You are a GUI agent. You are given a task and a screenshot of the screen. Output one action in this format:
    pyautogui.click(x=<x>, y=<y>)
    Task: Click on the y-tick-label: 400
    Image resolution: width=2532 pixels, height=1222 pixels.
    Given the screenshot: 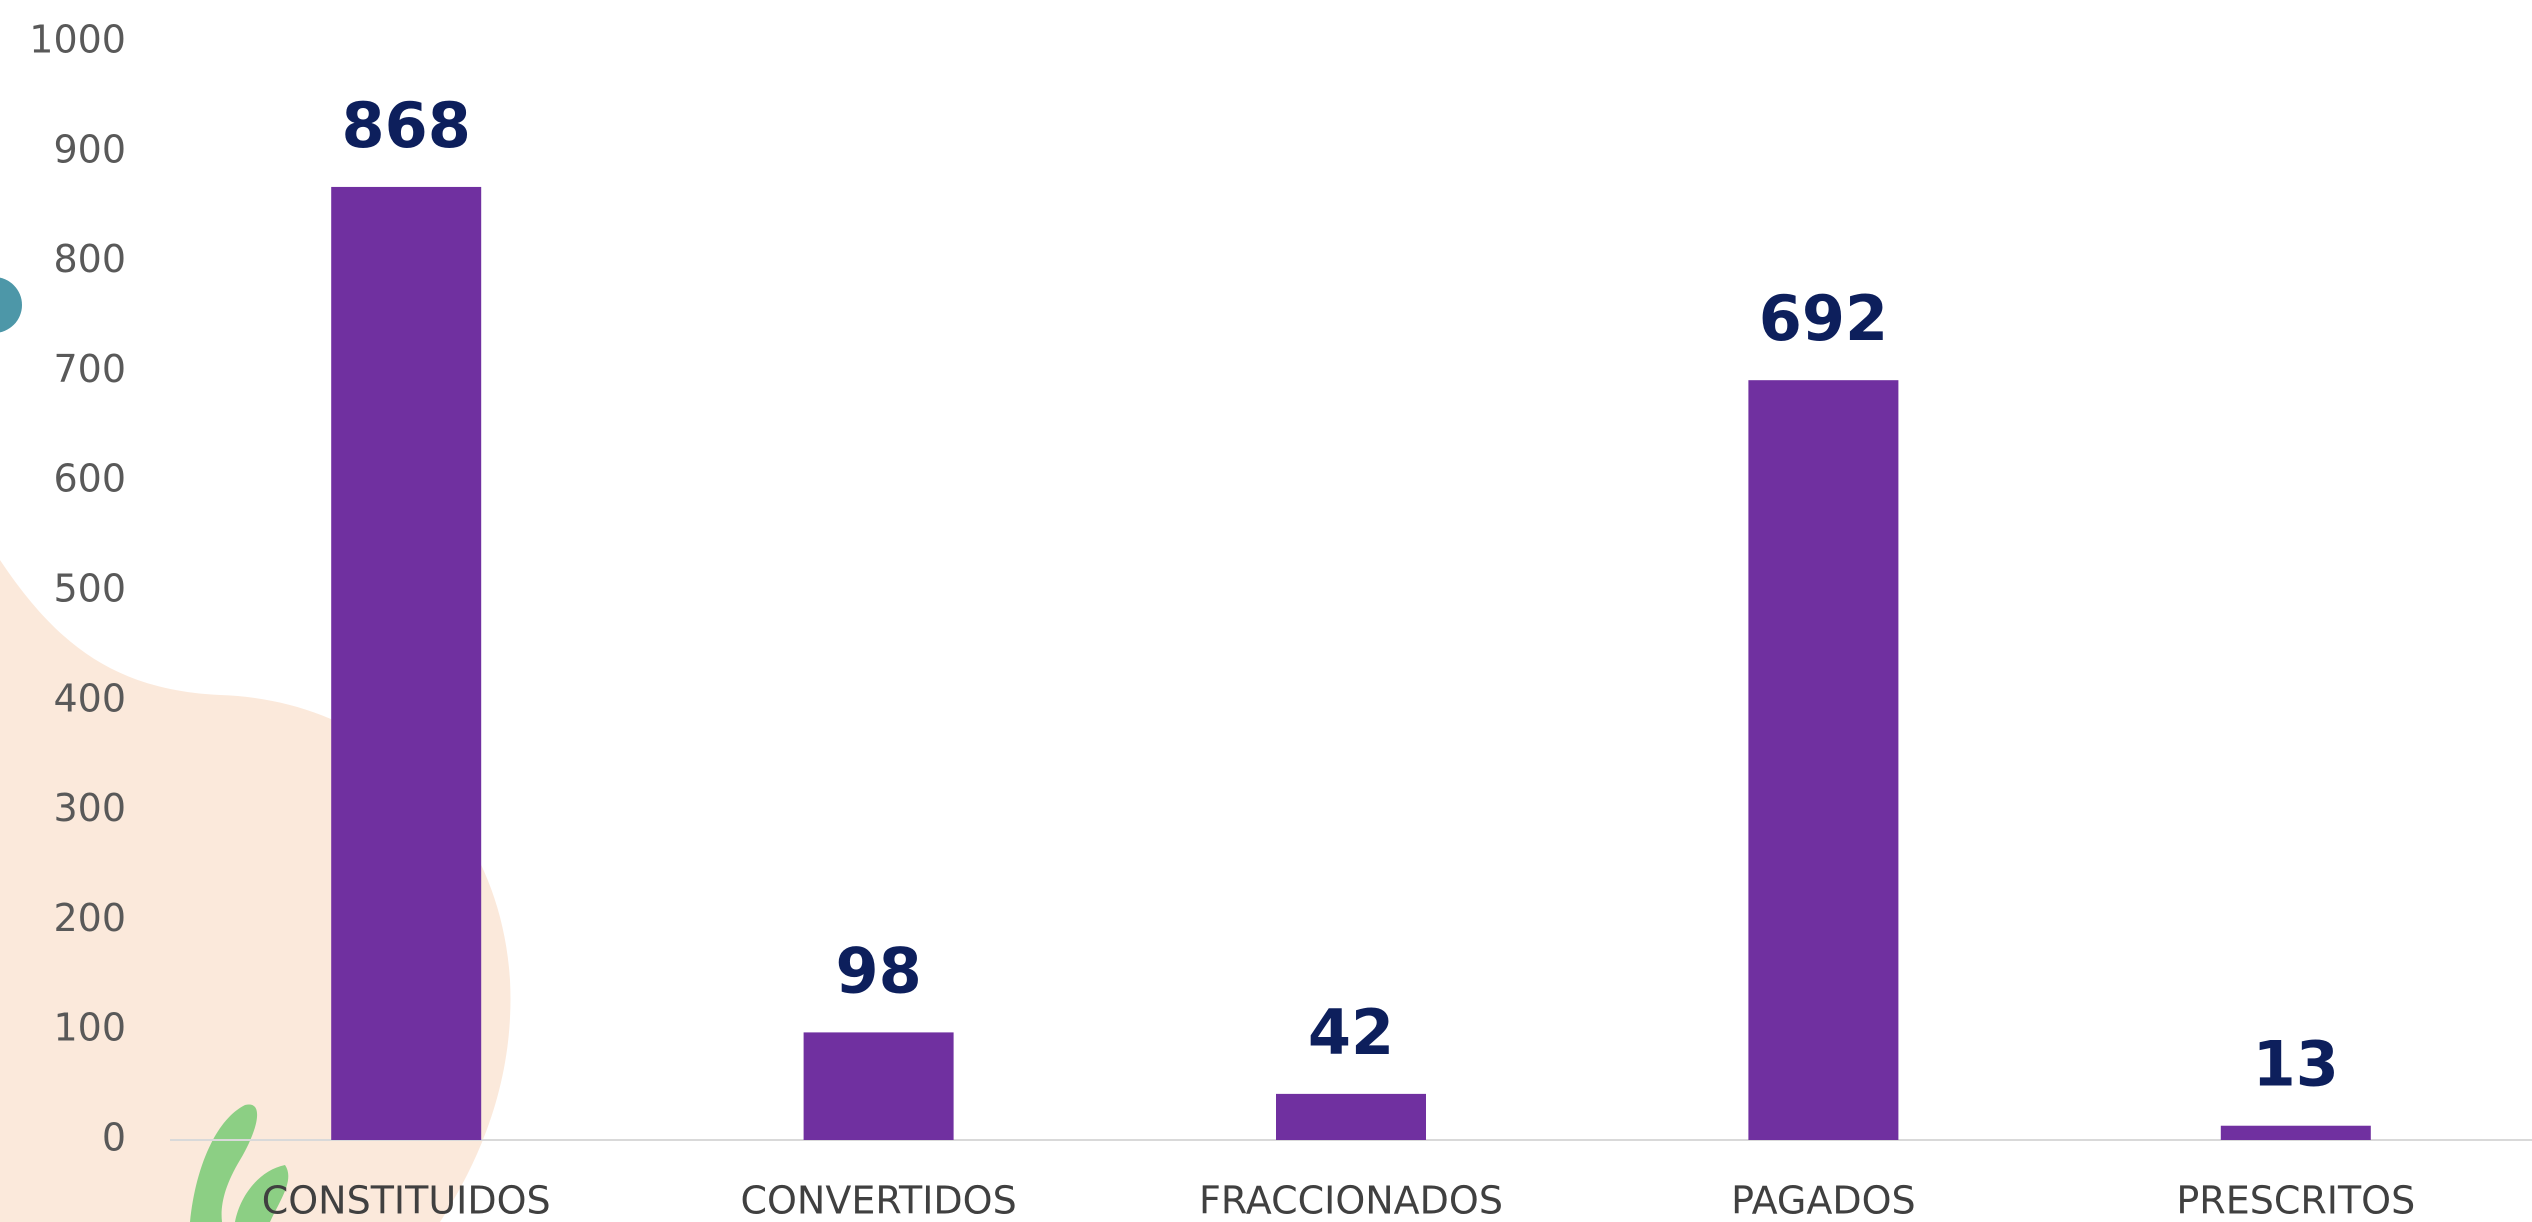 What is the action you would take?
    pyautogui.click(x=89, y=698)
    